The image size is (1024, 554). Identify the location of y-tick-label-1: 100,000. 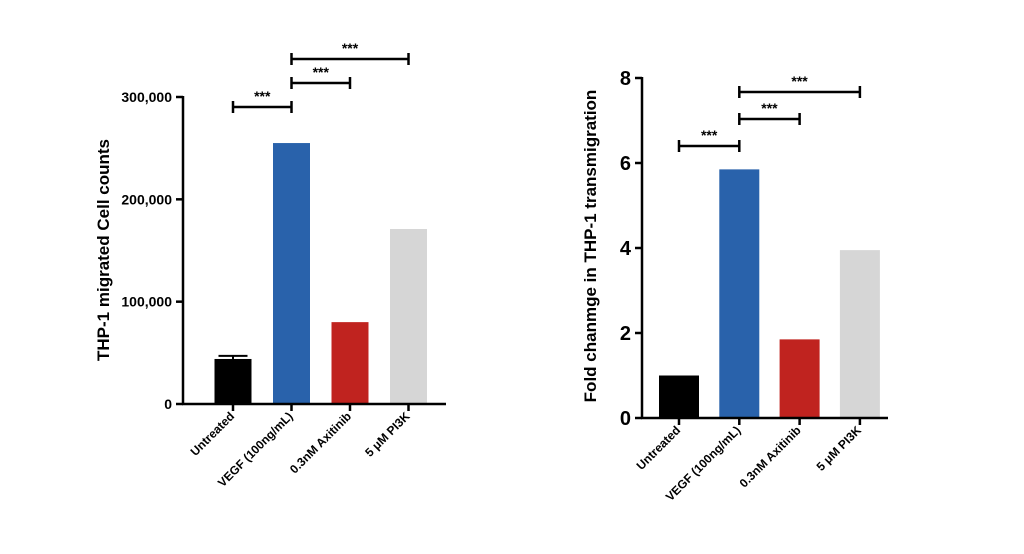
(146, 302).